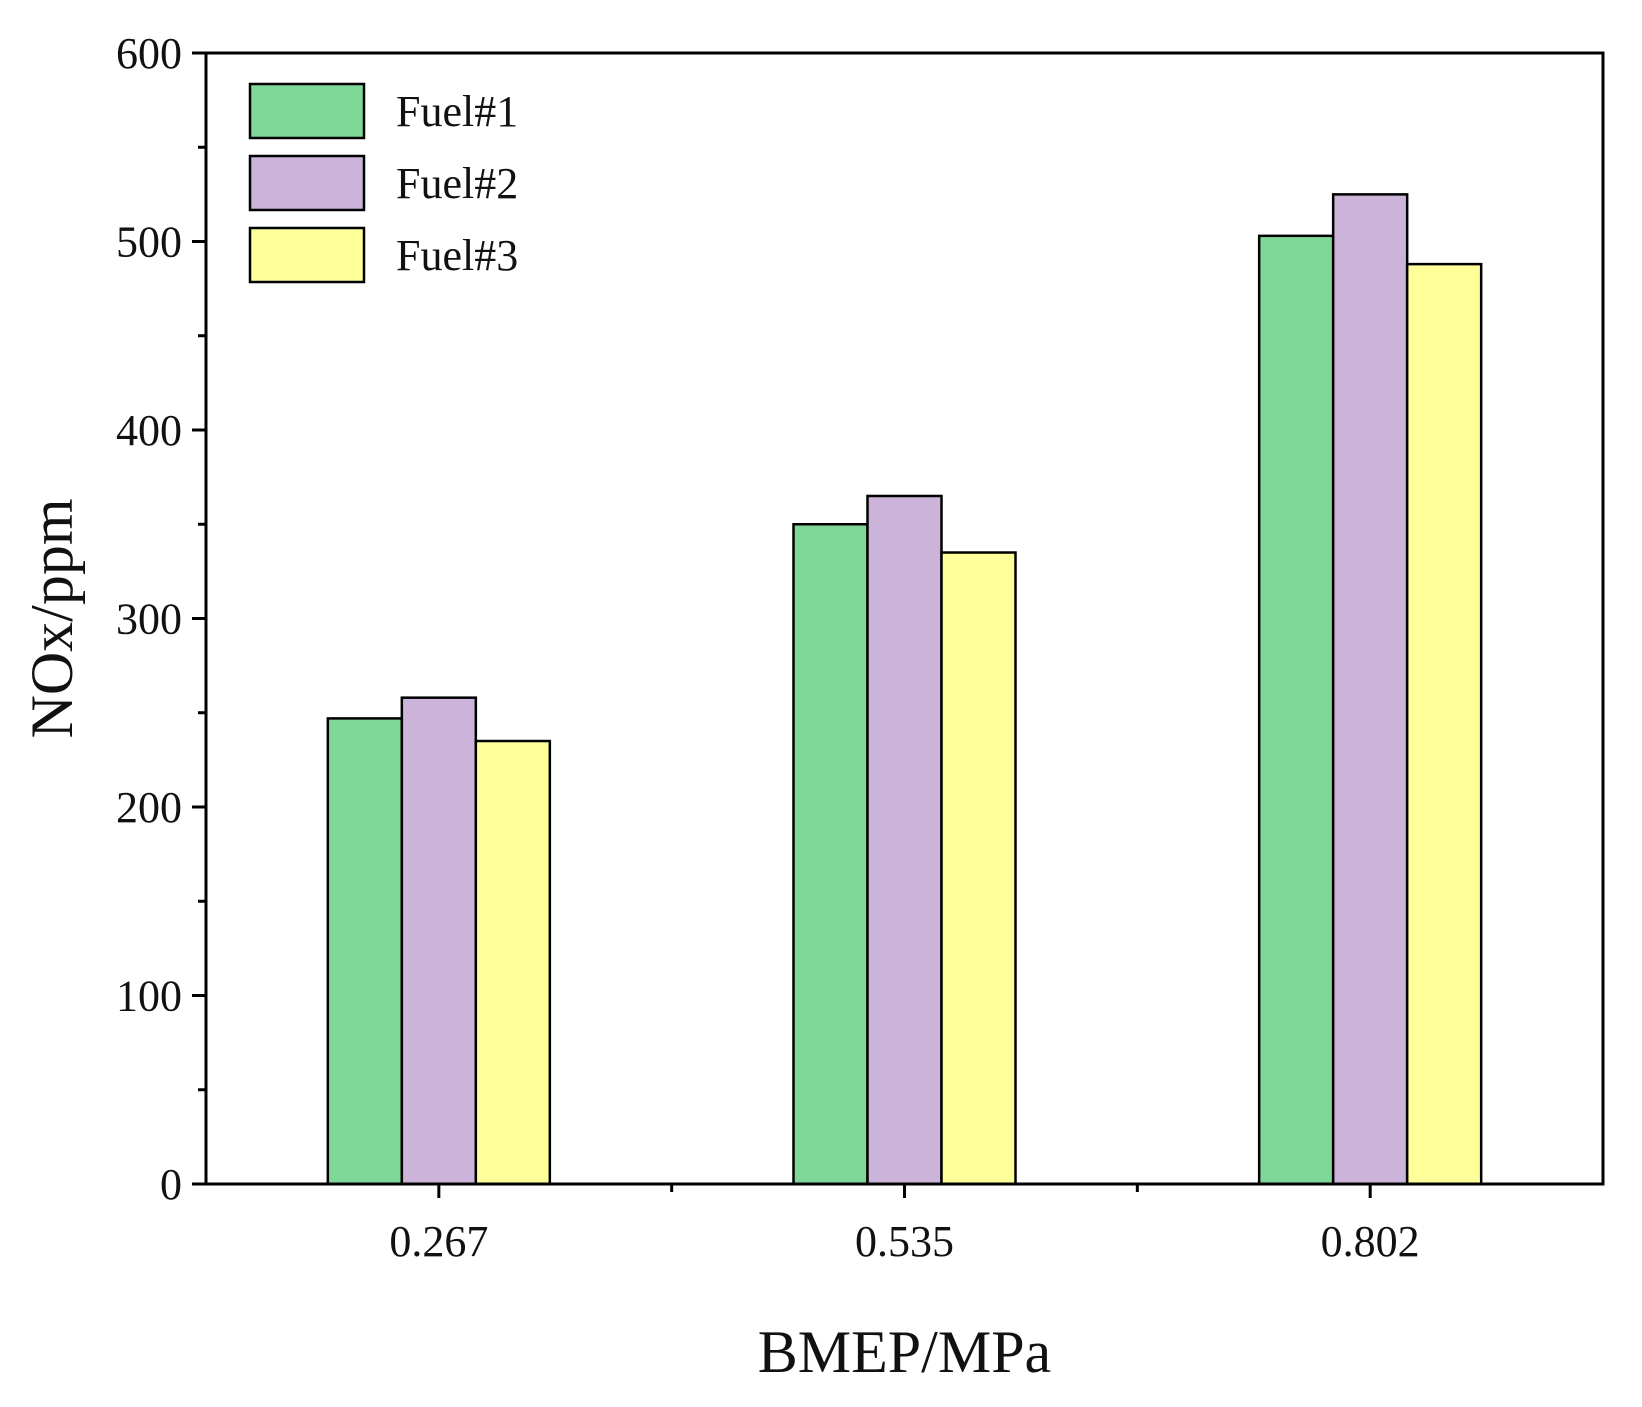  Describe the element at coordinates (904, 1352) in the screenshot. I see `x-axis-title: BMEP/MPa` at that location.